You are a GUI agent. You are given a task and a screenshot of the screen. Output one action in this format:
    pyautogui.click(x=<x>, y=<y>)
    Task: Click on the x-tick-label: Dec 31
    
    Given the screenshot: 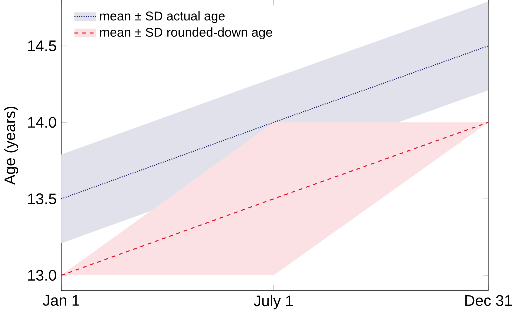 What is the action you would take?
    pyautogui.click(x=489, y=300)
    